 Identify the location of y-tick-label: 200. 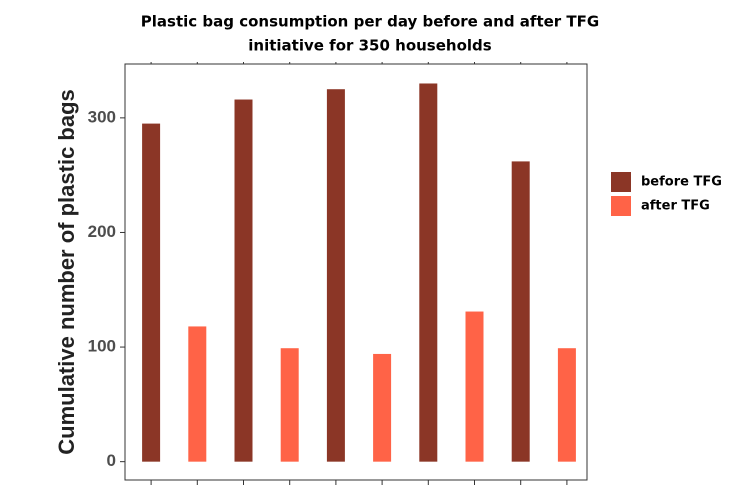
(102, 231).